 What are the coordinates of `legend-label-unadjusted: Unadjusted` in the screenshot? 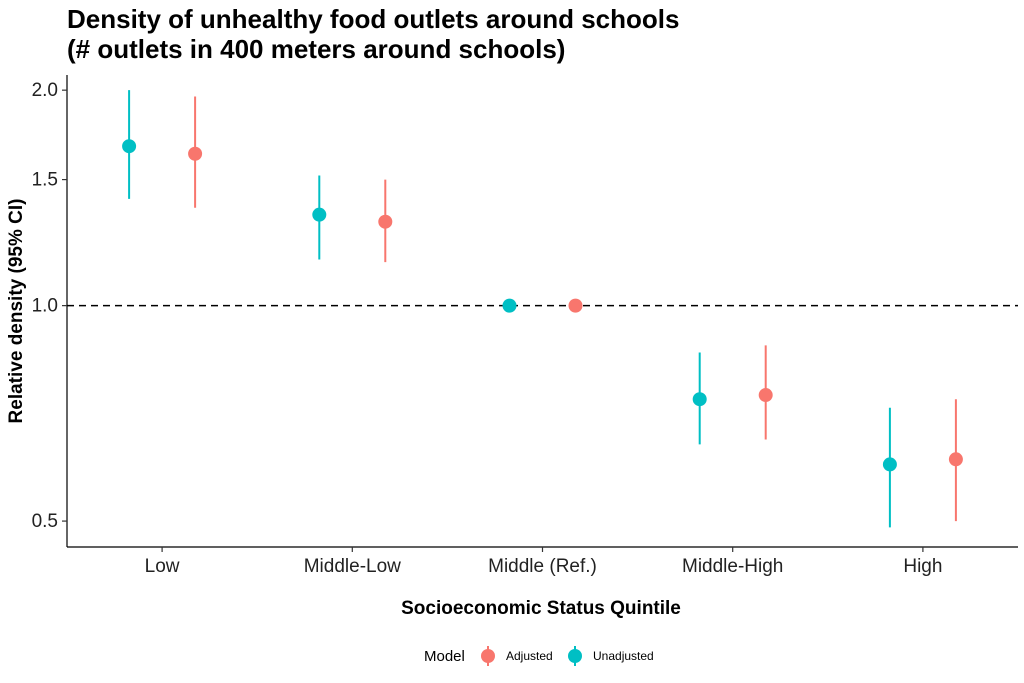 It's located at (623, 656).